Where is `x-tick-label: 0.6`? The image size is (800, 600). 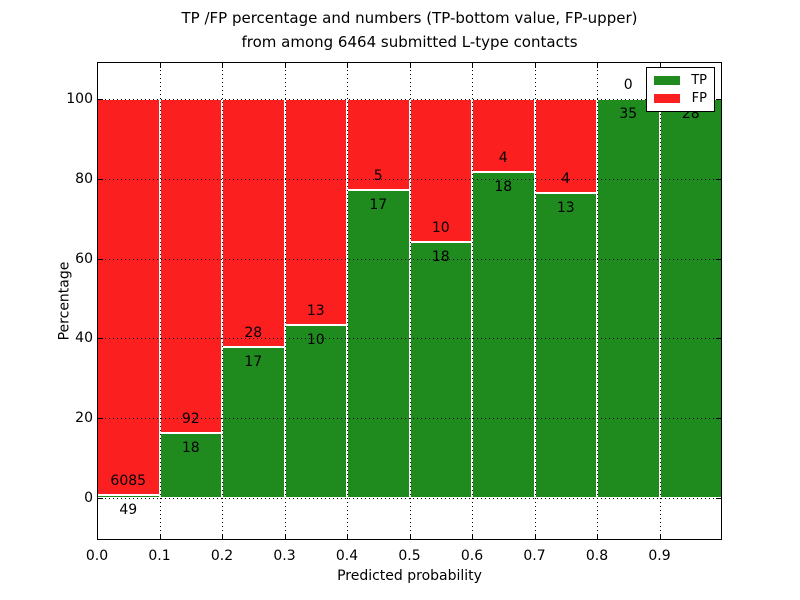 x-tick-label: 0.6 is located at coordinates (472, 556).